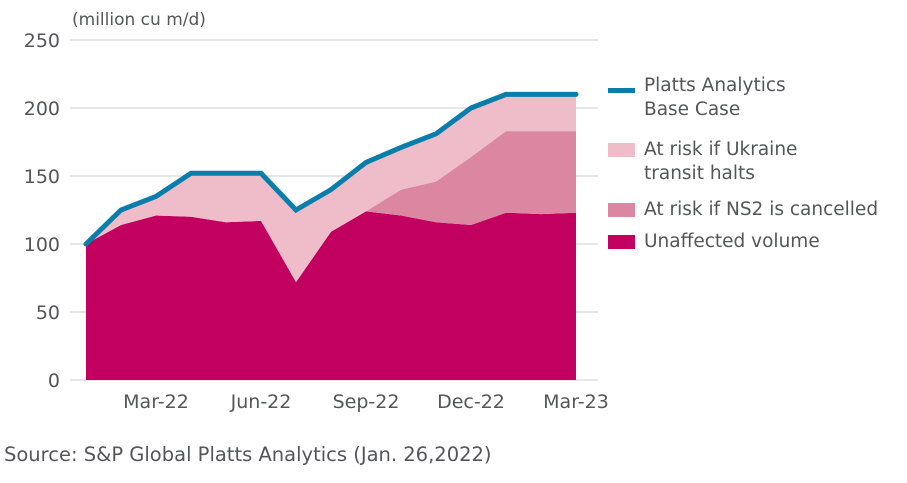 Image resolution: width=907 pixels, height=483 pixels. I want to click on x-tick-label: Dec-22, so click(471, 402).